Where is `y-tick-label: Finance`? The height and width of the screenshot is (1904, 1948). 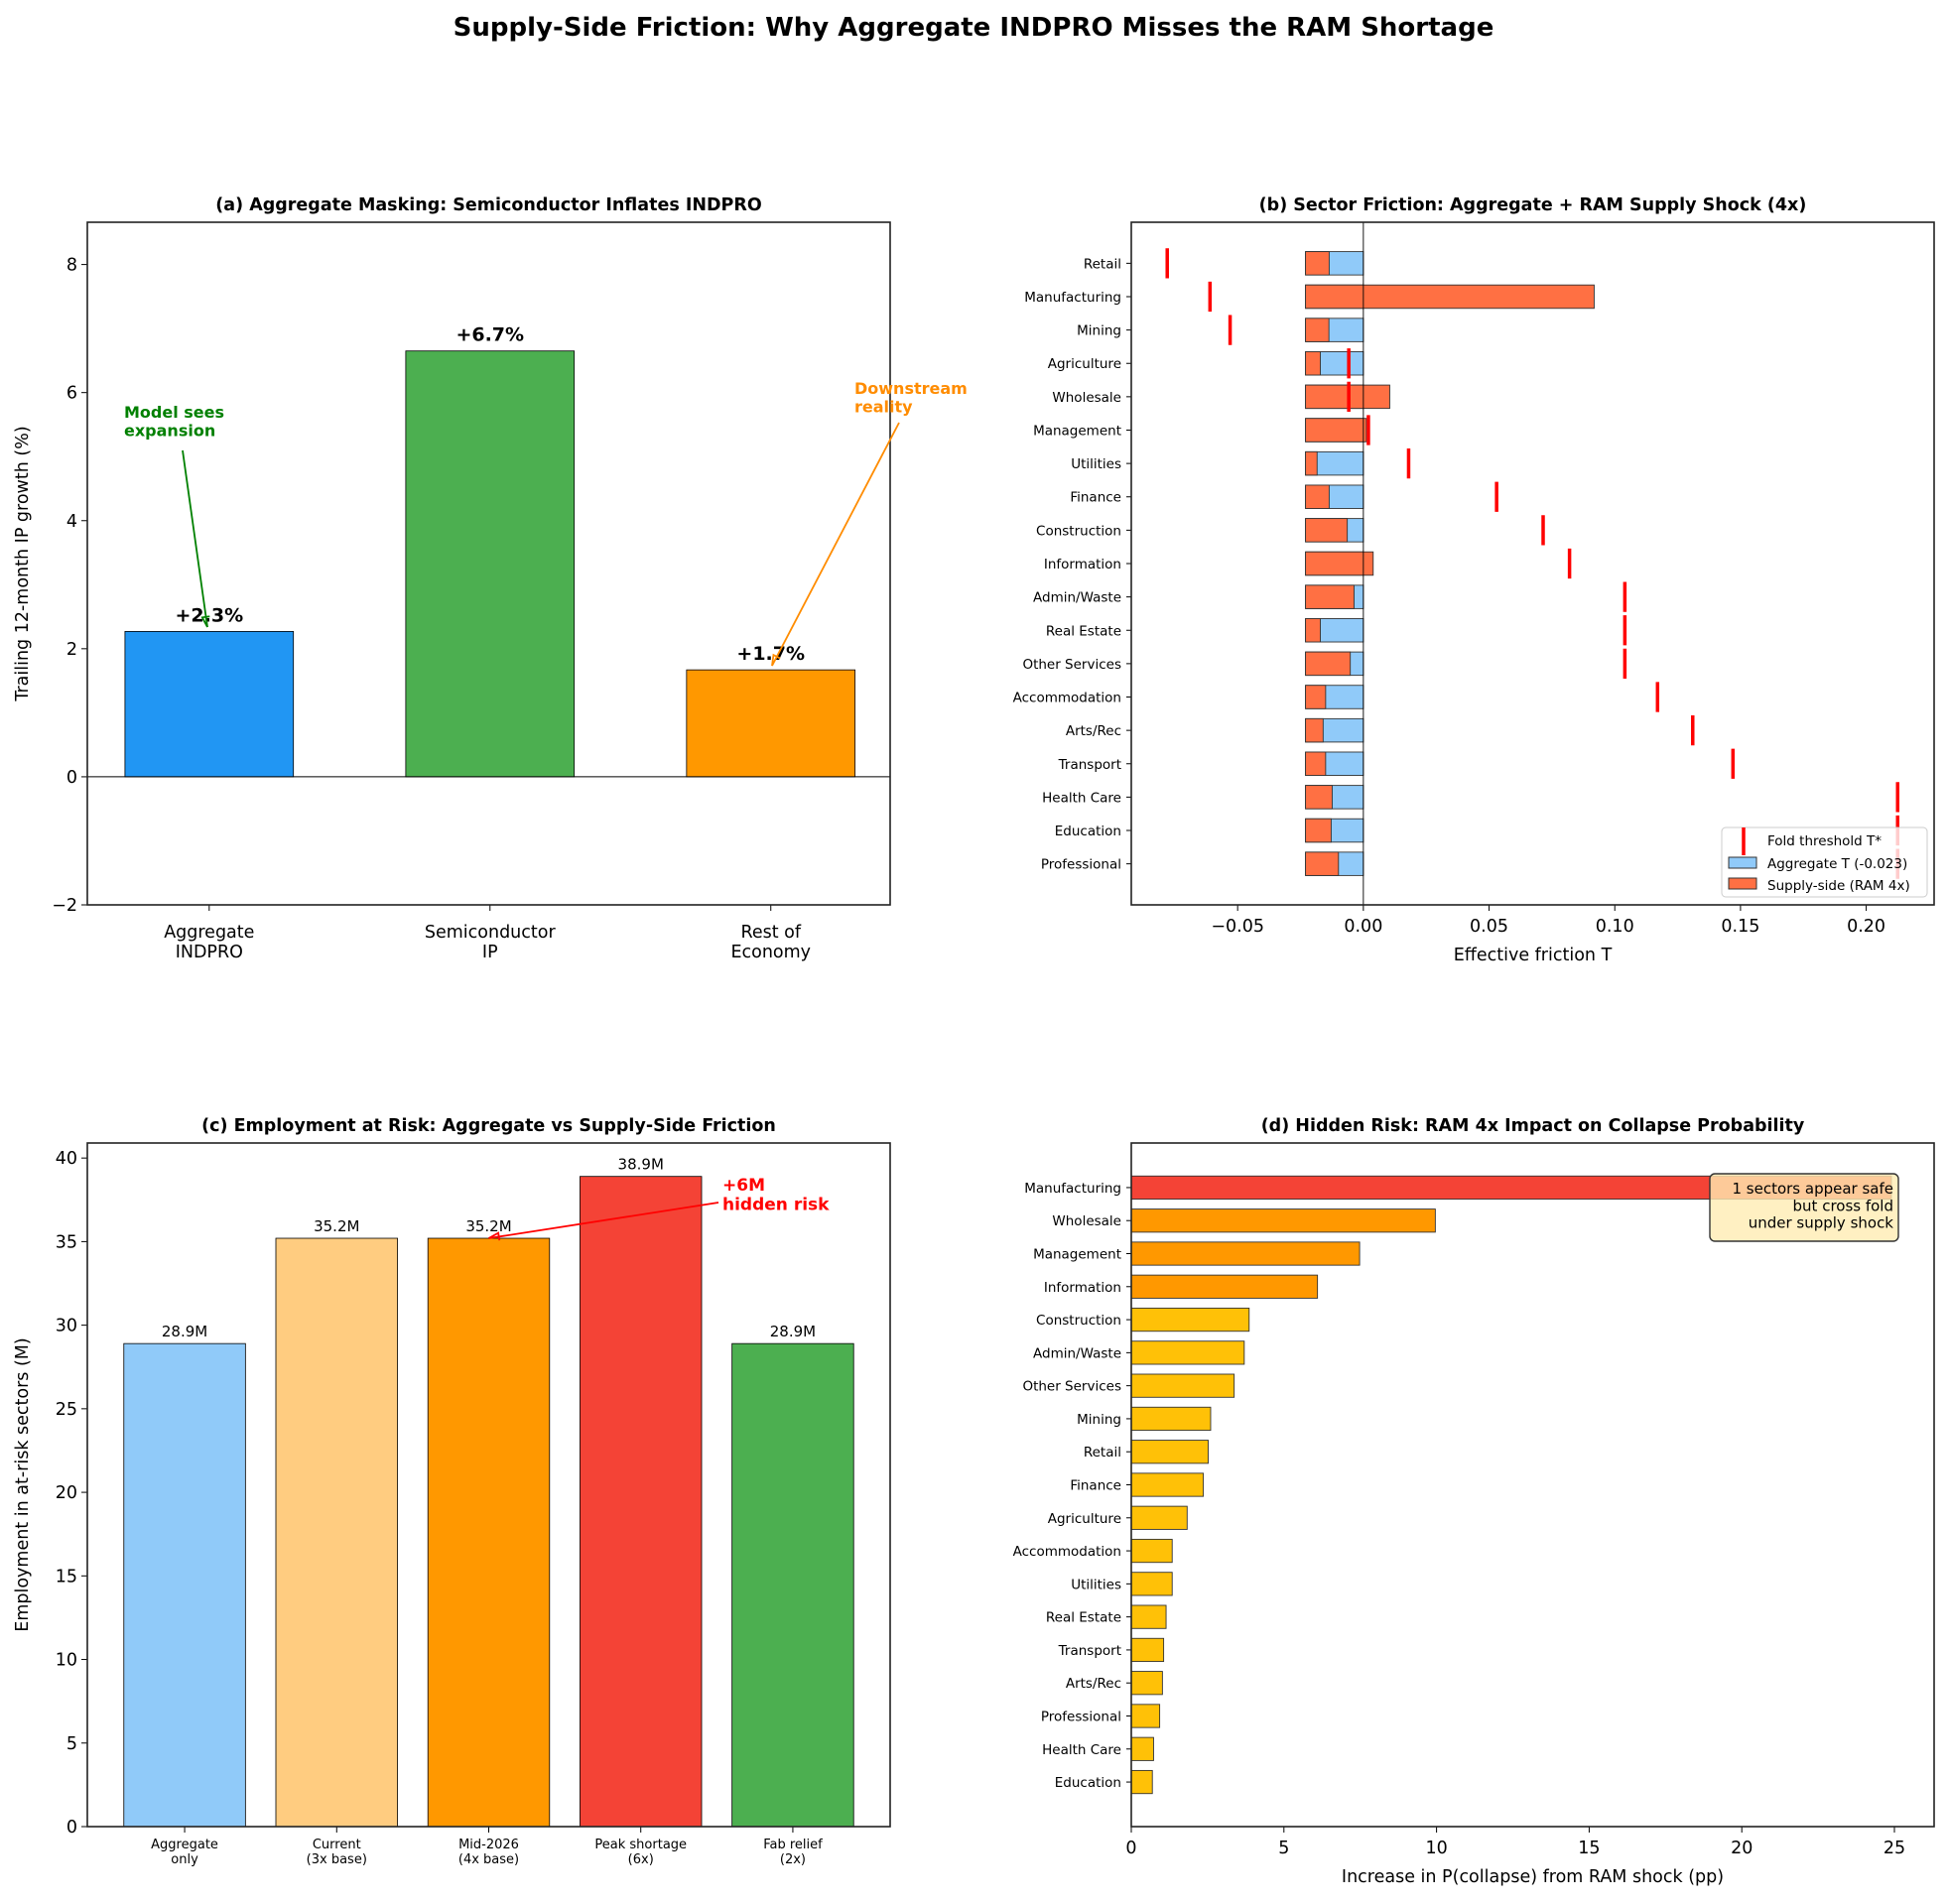
y-tick-label: Finance is located at coordinates (1095, 1486).